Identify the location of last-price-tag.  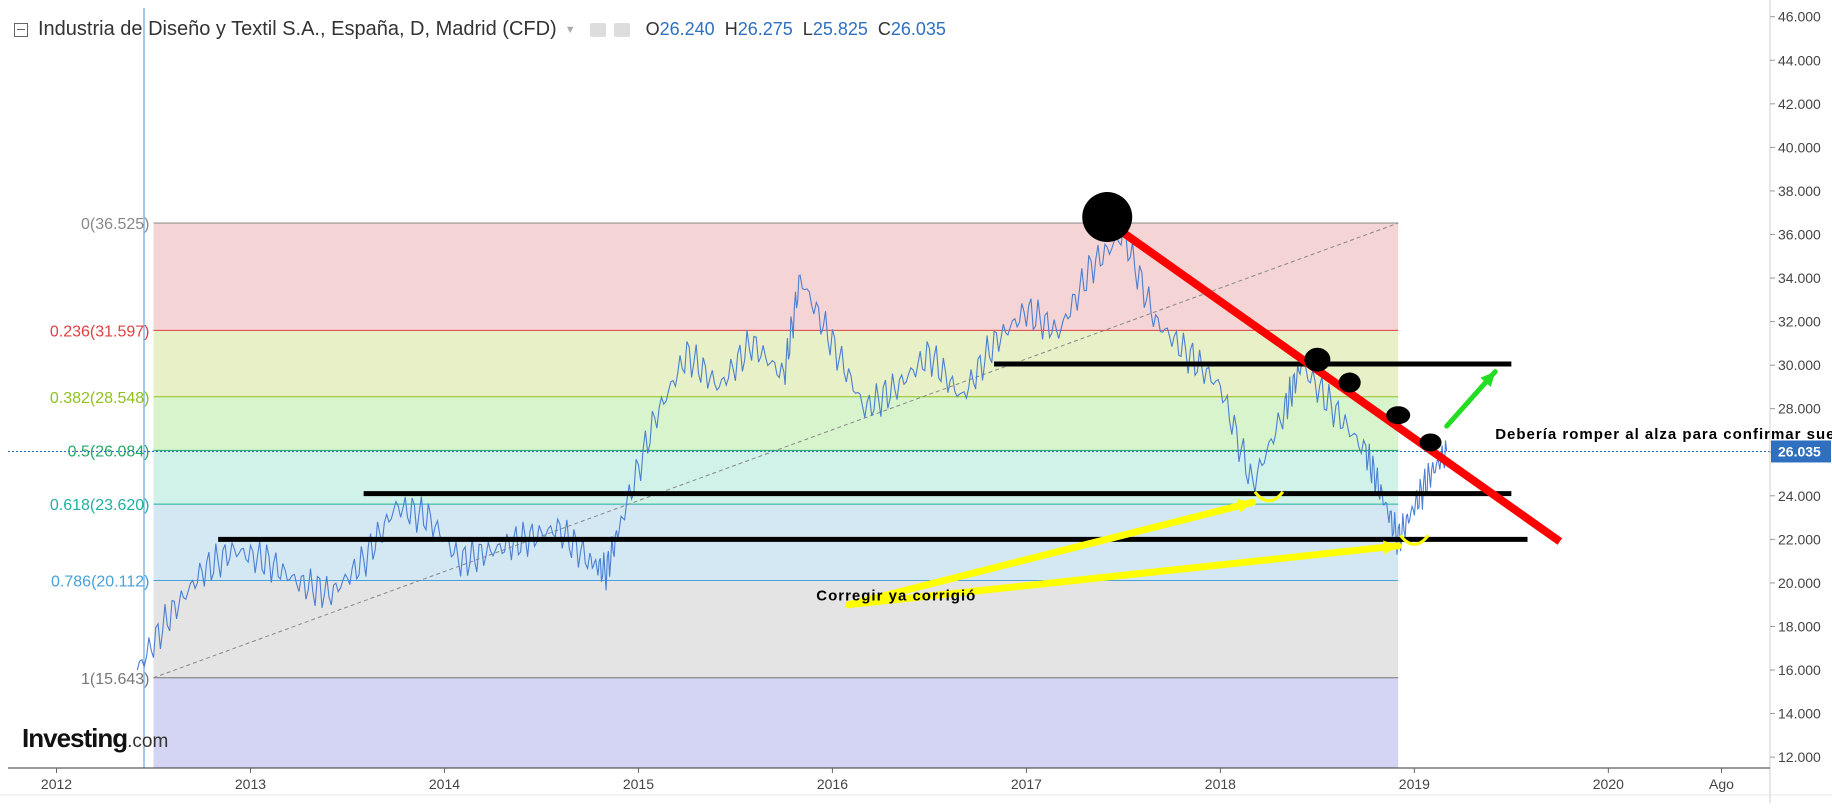
(1801, 451).